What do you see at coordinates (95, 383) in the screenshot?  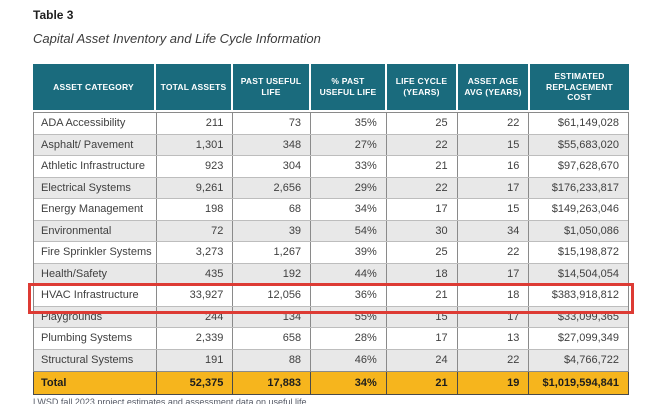 I see `total-label-cell: Total` at bounding box center [95, 383].